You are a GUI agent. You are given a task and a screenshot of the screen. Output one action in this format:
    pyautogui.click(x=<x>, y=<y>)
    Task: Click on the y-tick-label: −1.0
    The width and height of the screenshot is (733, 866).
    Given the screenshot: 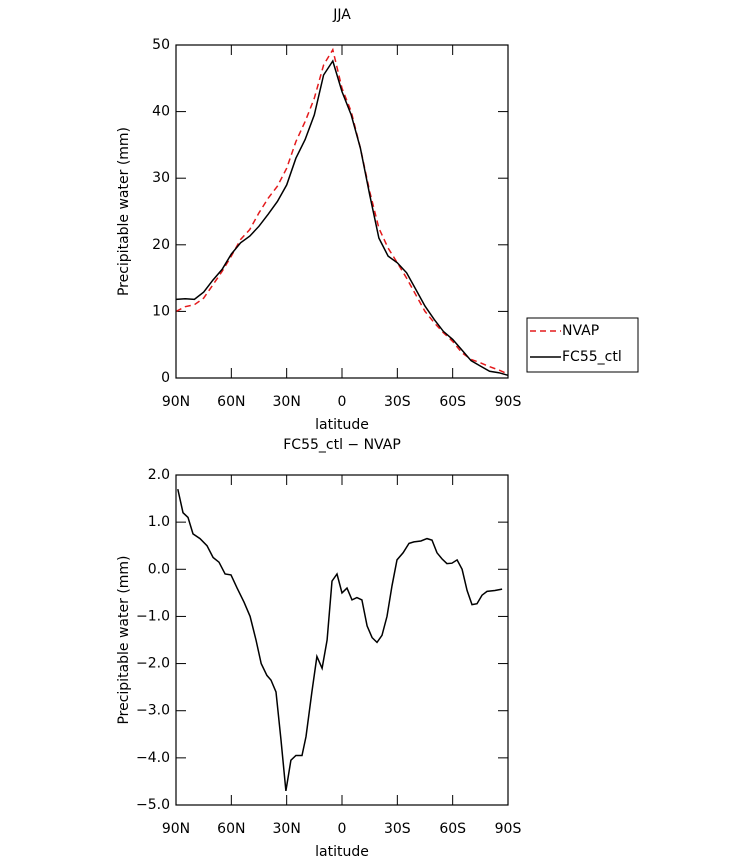 What is the action you would take?
    pyautogui.click(x=153, y=616)
    